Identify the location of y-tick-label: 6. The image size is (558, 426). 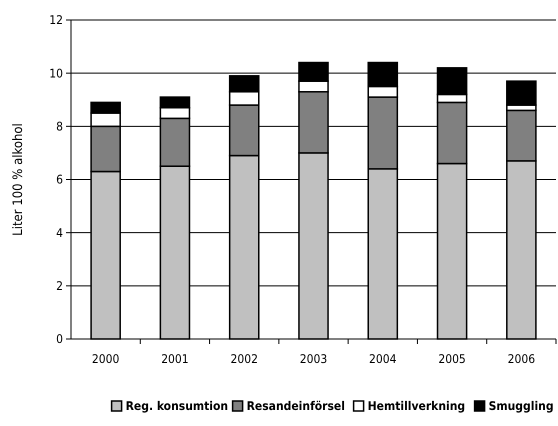
(60, 179).